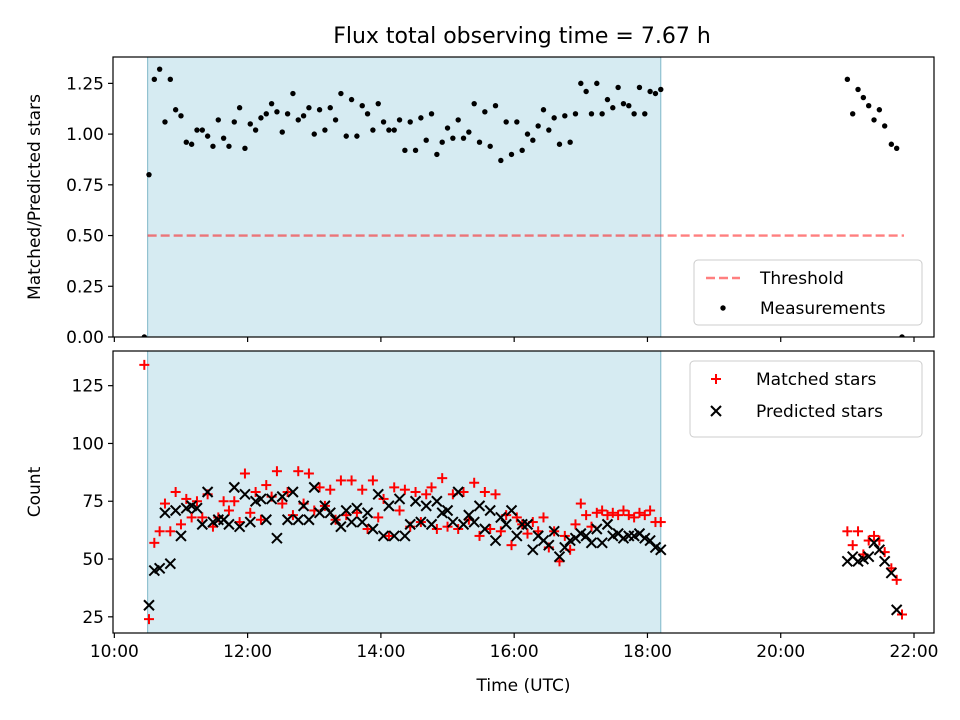 This screenshot has width=960, height=720. I want to click on legend-matched-swatch, so click(716, 379).